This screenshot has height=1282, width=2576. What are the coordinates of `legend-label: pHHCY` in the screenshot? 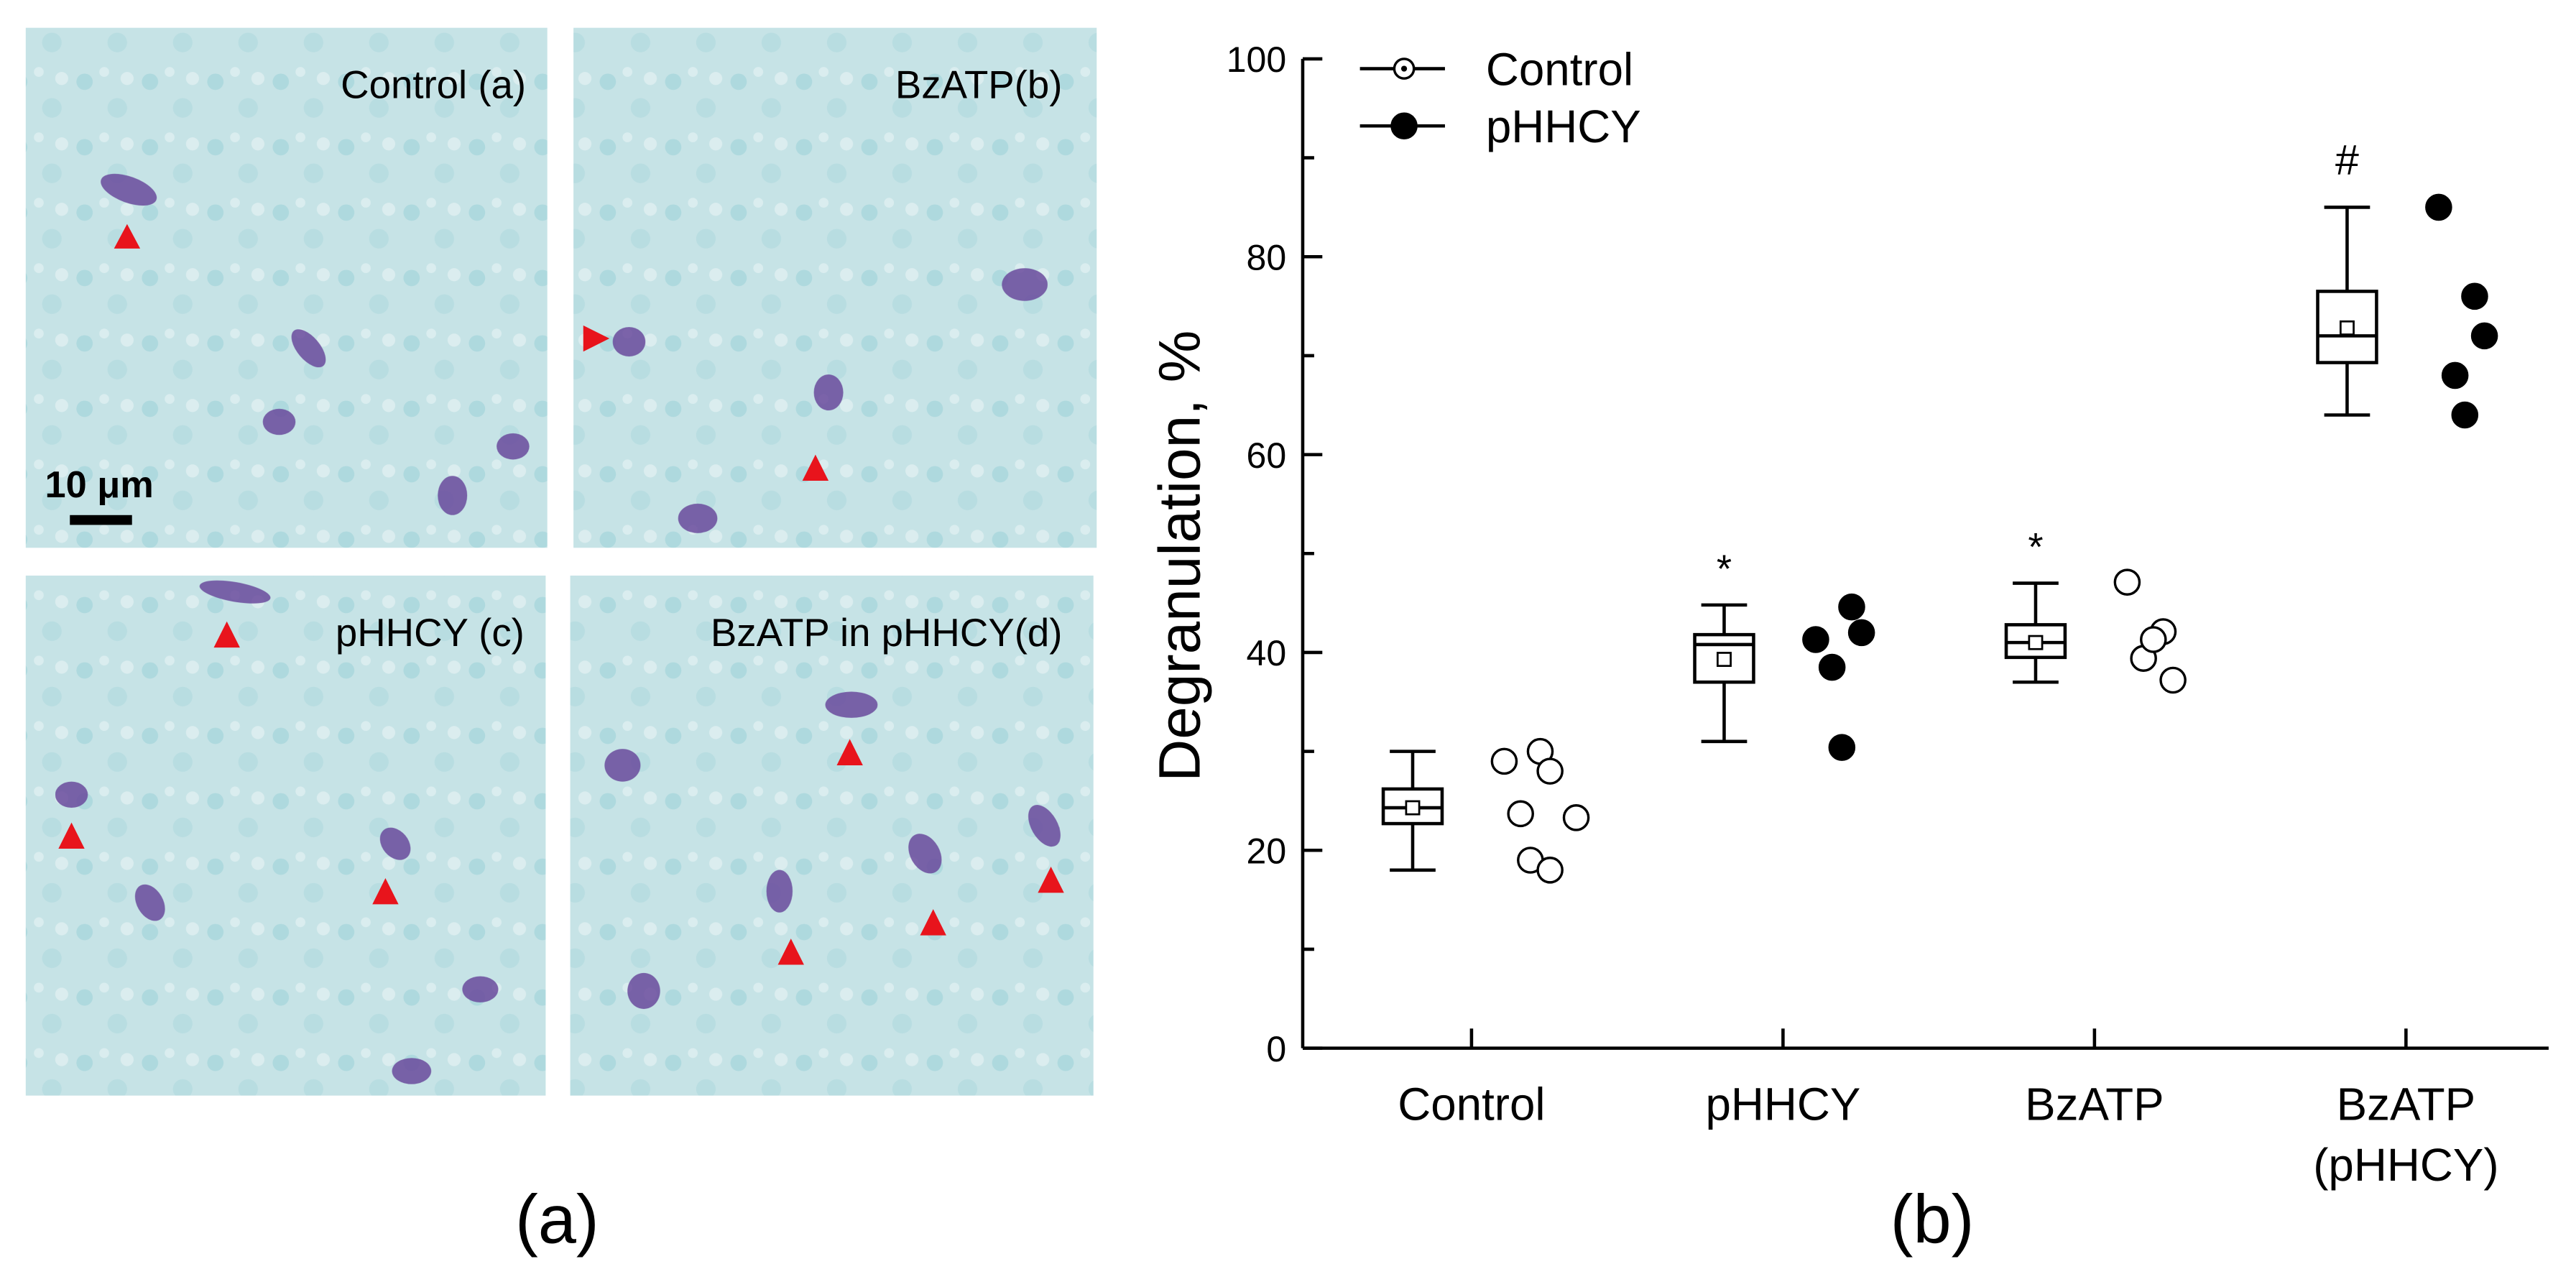 It's located at (1564, 126).